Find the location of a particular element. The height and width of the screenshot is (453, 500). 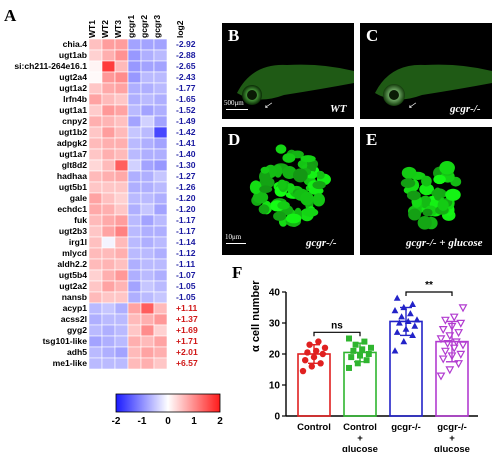

panel-d-caption: gcgr-/- is located at coordinates (321, 243).